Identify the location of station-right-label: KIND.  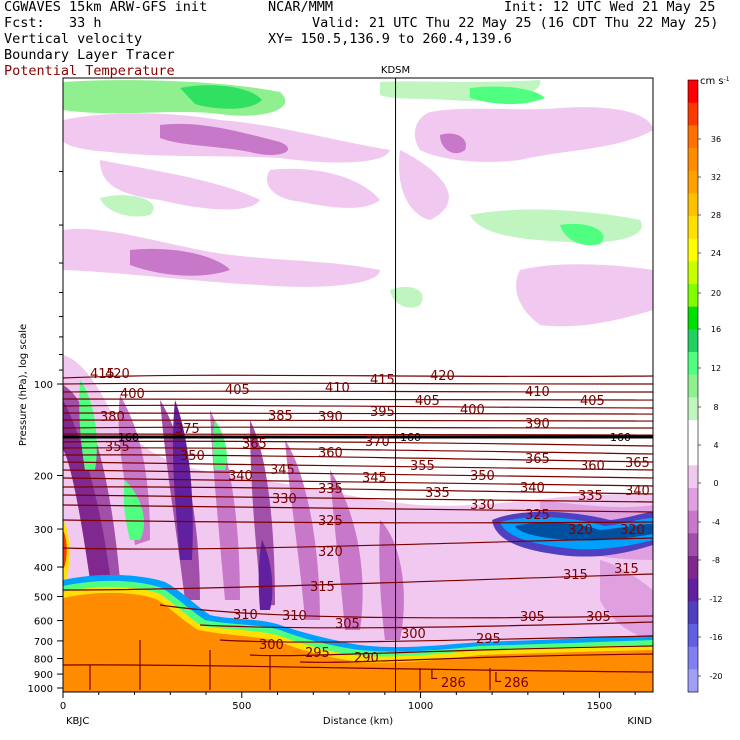
(639, 721).